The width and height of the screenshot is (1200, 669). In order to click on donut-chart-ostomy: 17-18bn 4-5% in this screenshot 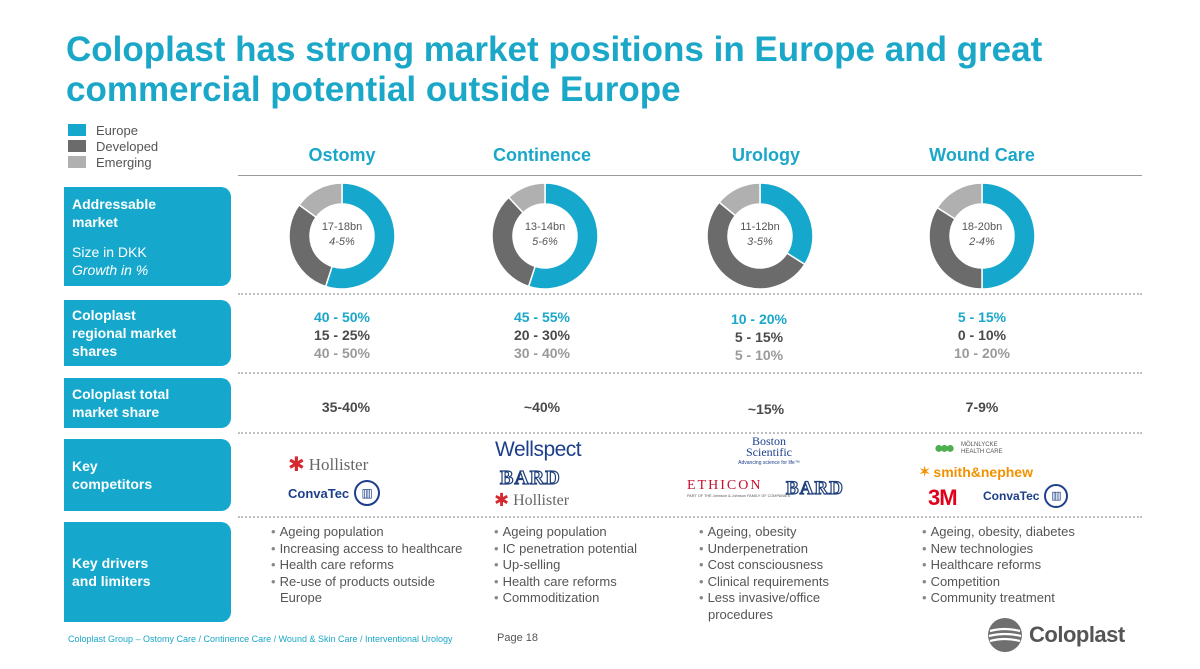, I will do `click(342, 236)`.